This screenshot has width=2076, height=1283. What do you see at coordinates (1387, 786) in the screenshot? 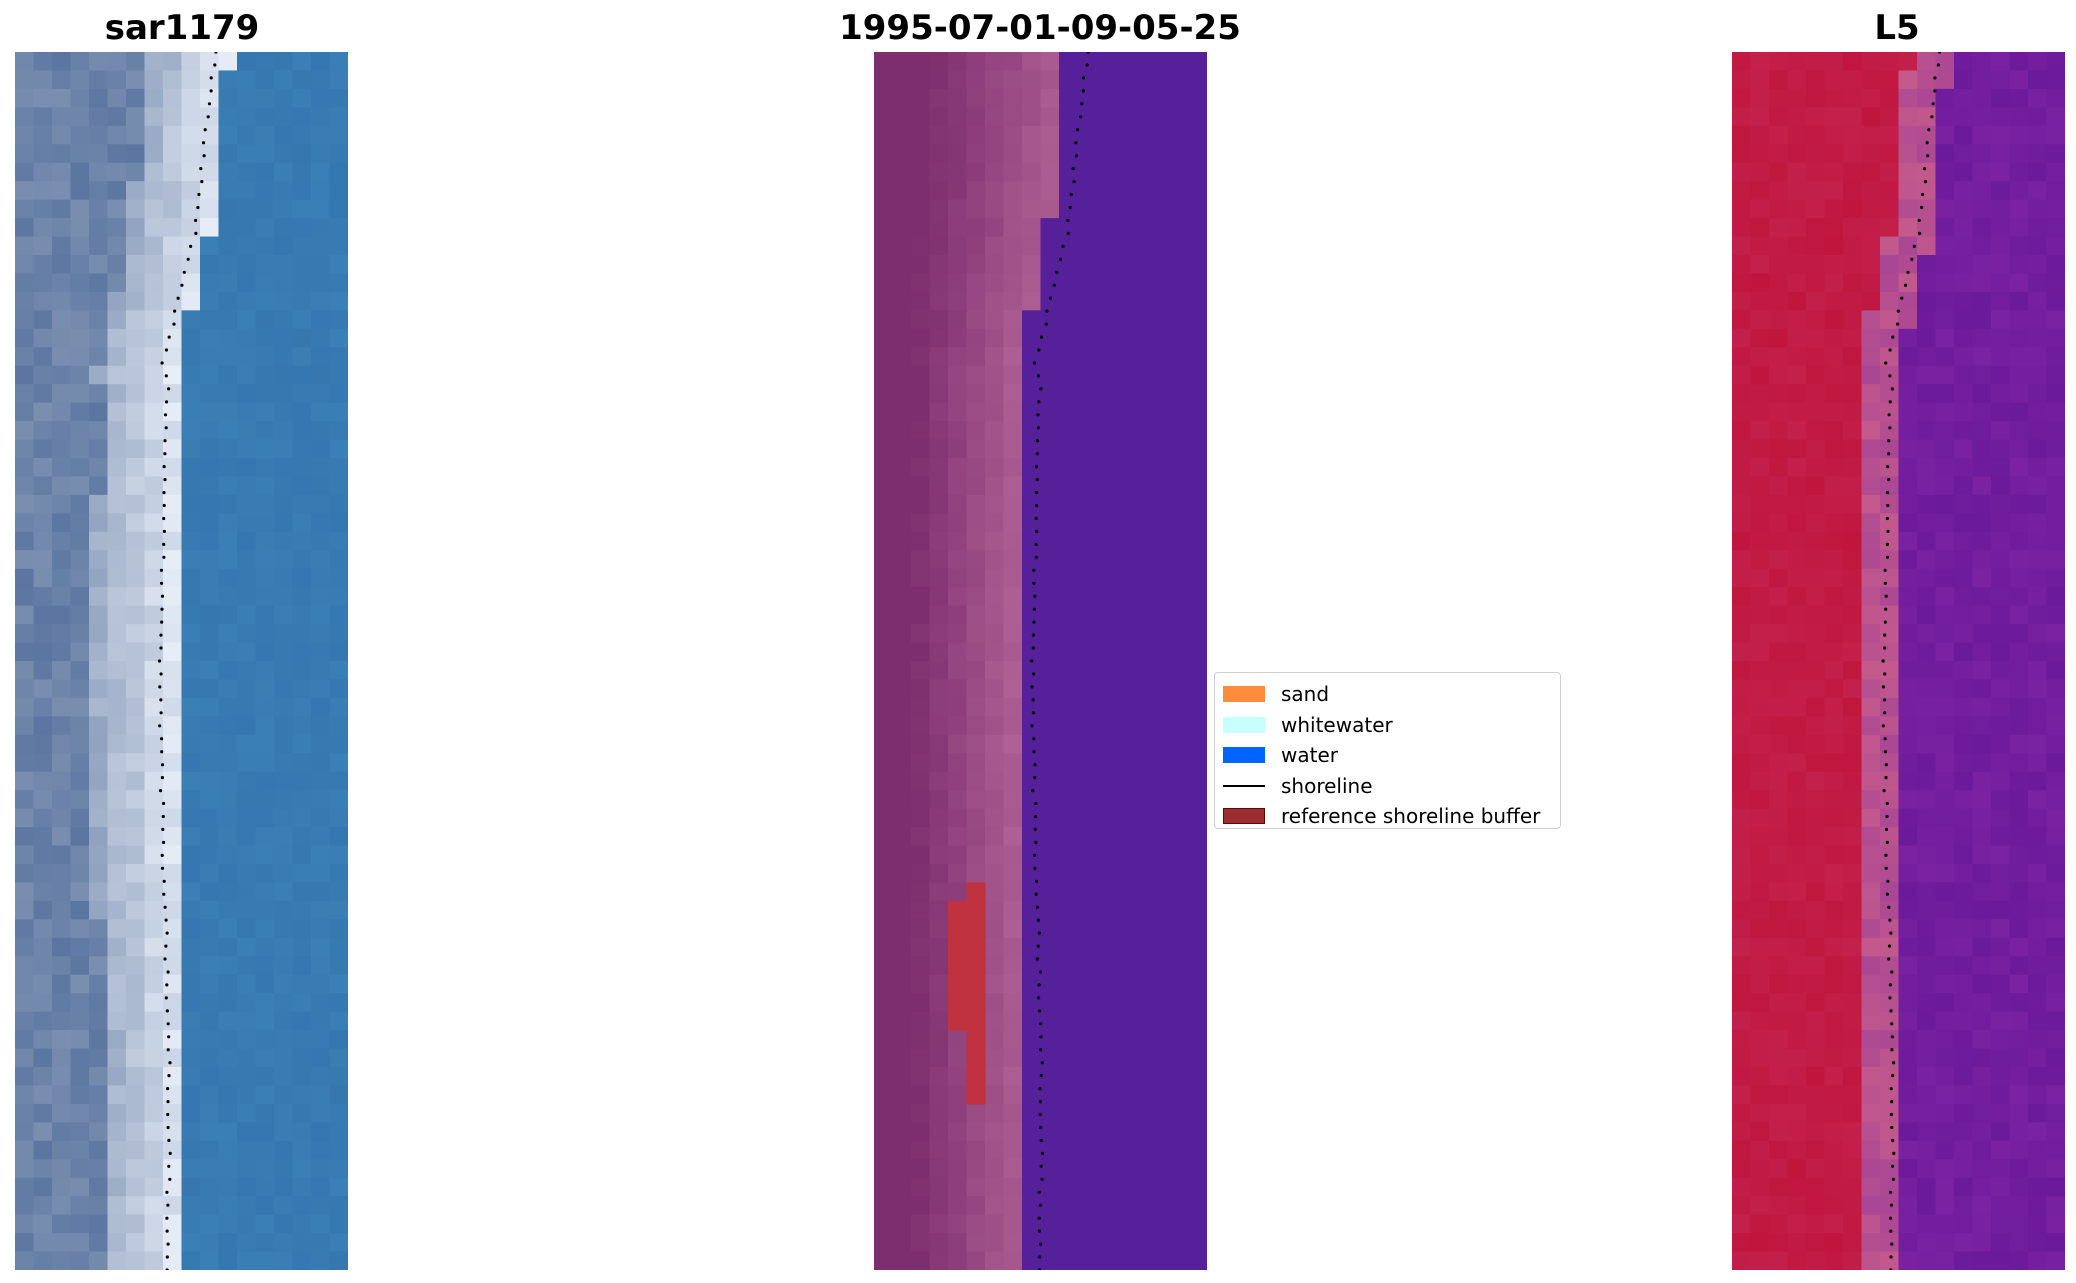
I see `legend-item-shoreline: shoreline` at bounding box center [1387, 786].